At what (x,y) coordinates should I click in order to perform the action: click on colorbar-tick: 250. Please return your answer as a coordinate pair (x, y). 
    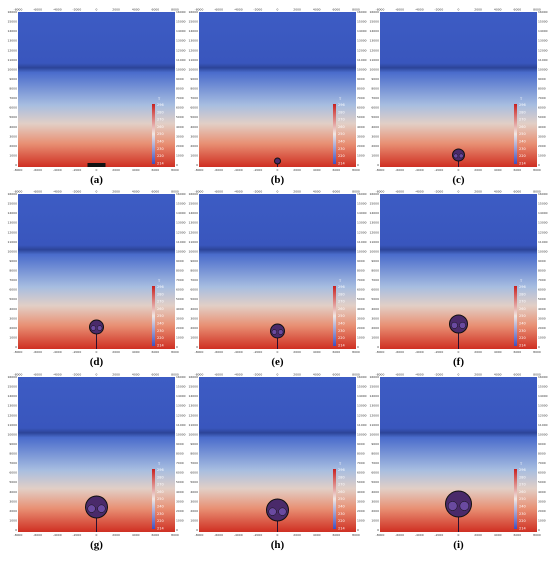
    Looking at the image, I should click on (160, 499).